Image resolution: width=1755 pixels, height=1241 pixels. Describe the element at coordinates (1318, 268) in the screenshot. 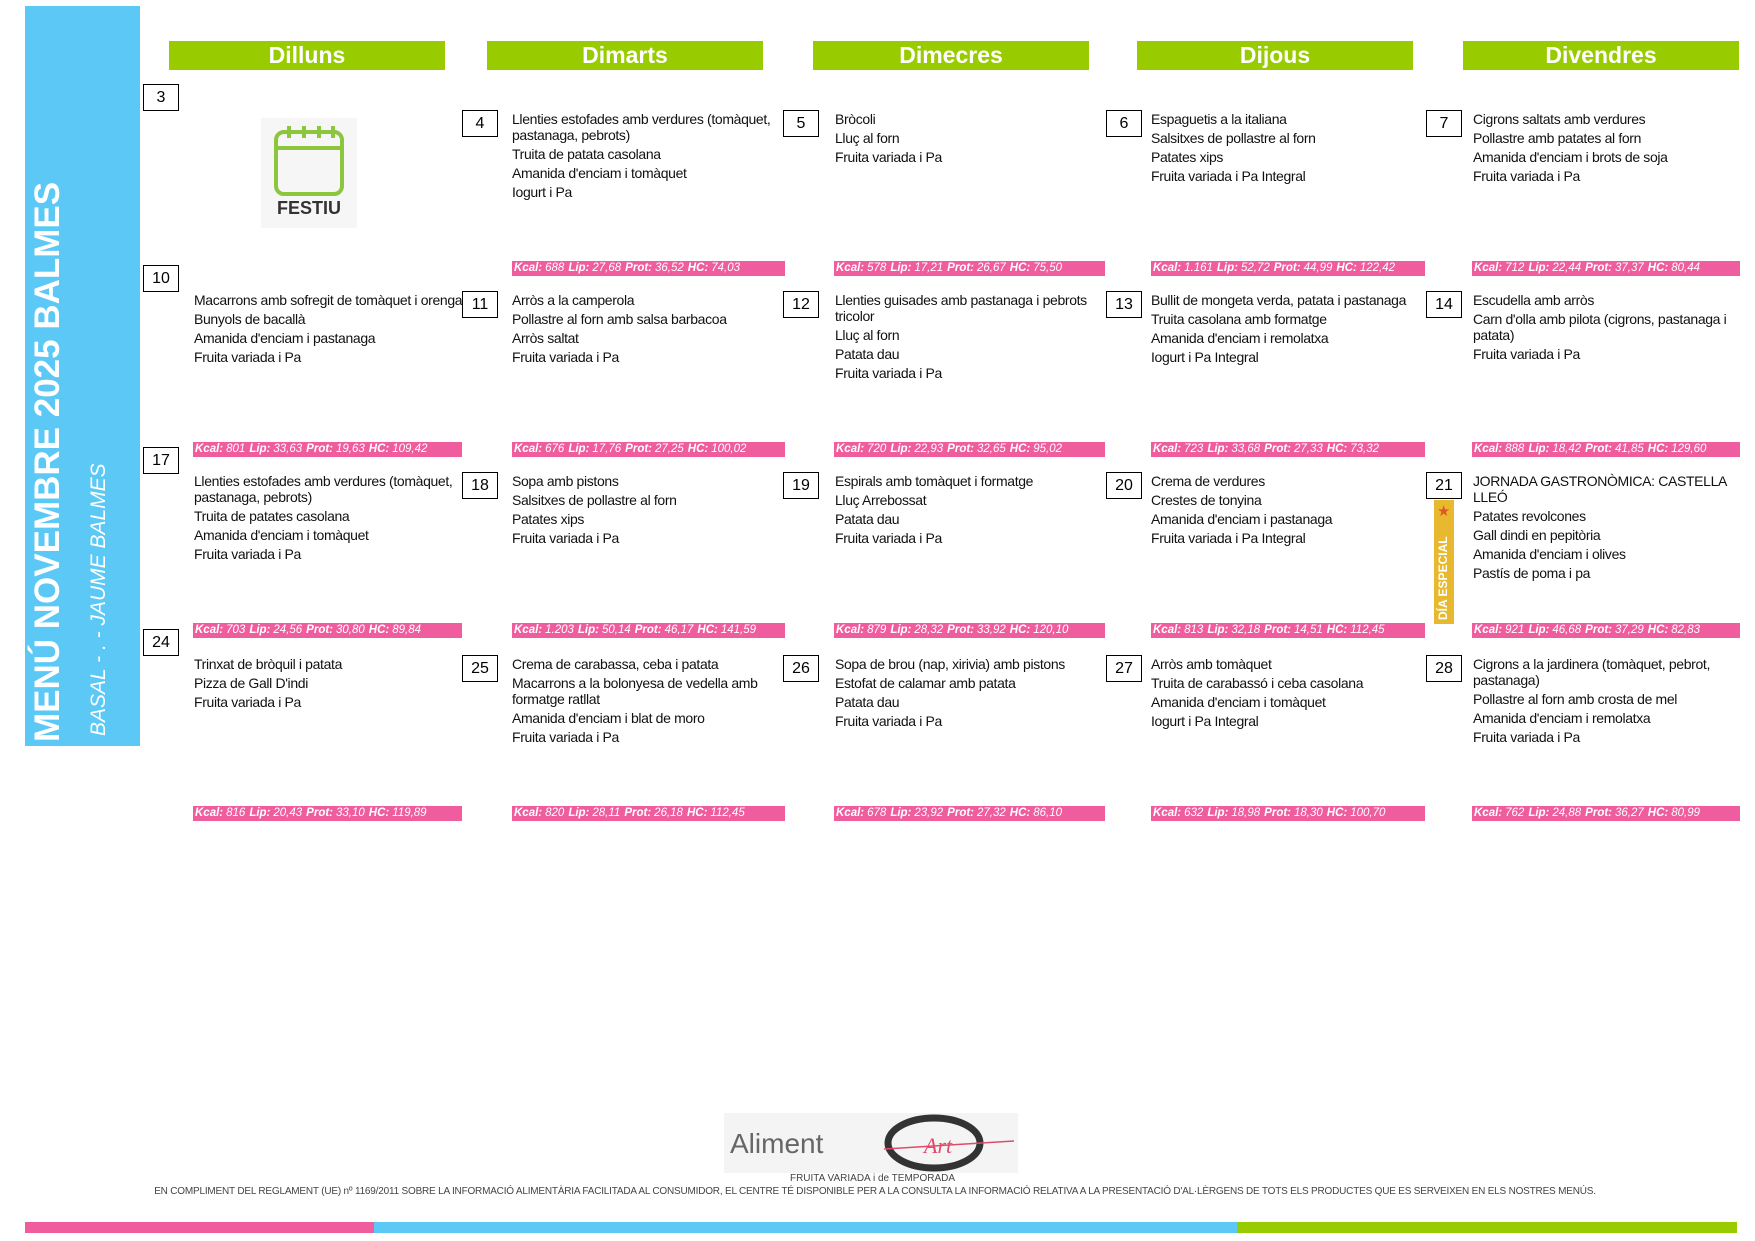

I see `nutrition-value: 44,99` at that location.